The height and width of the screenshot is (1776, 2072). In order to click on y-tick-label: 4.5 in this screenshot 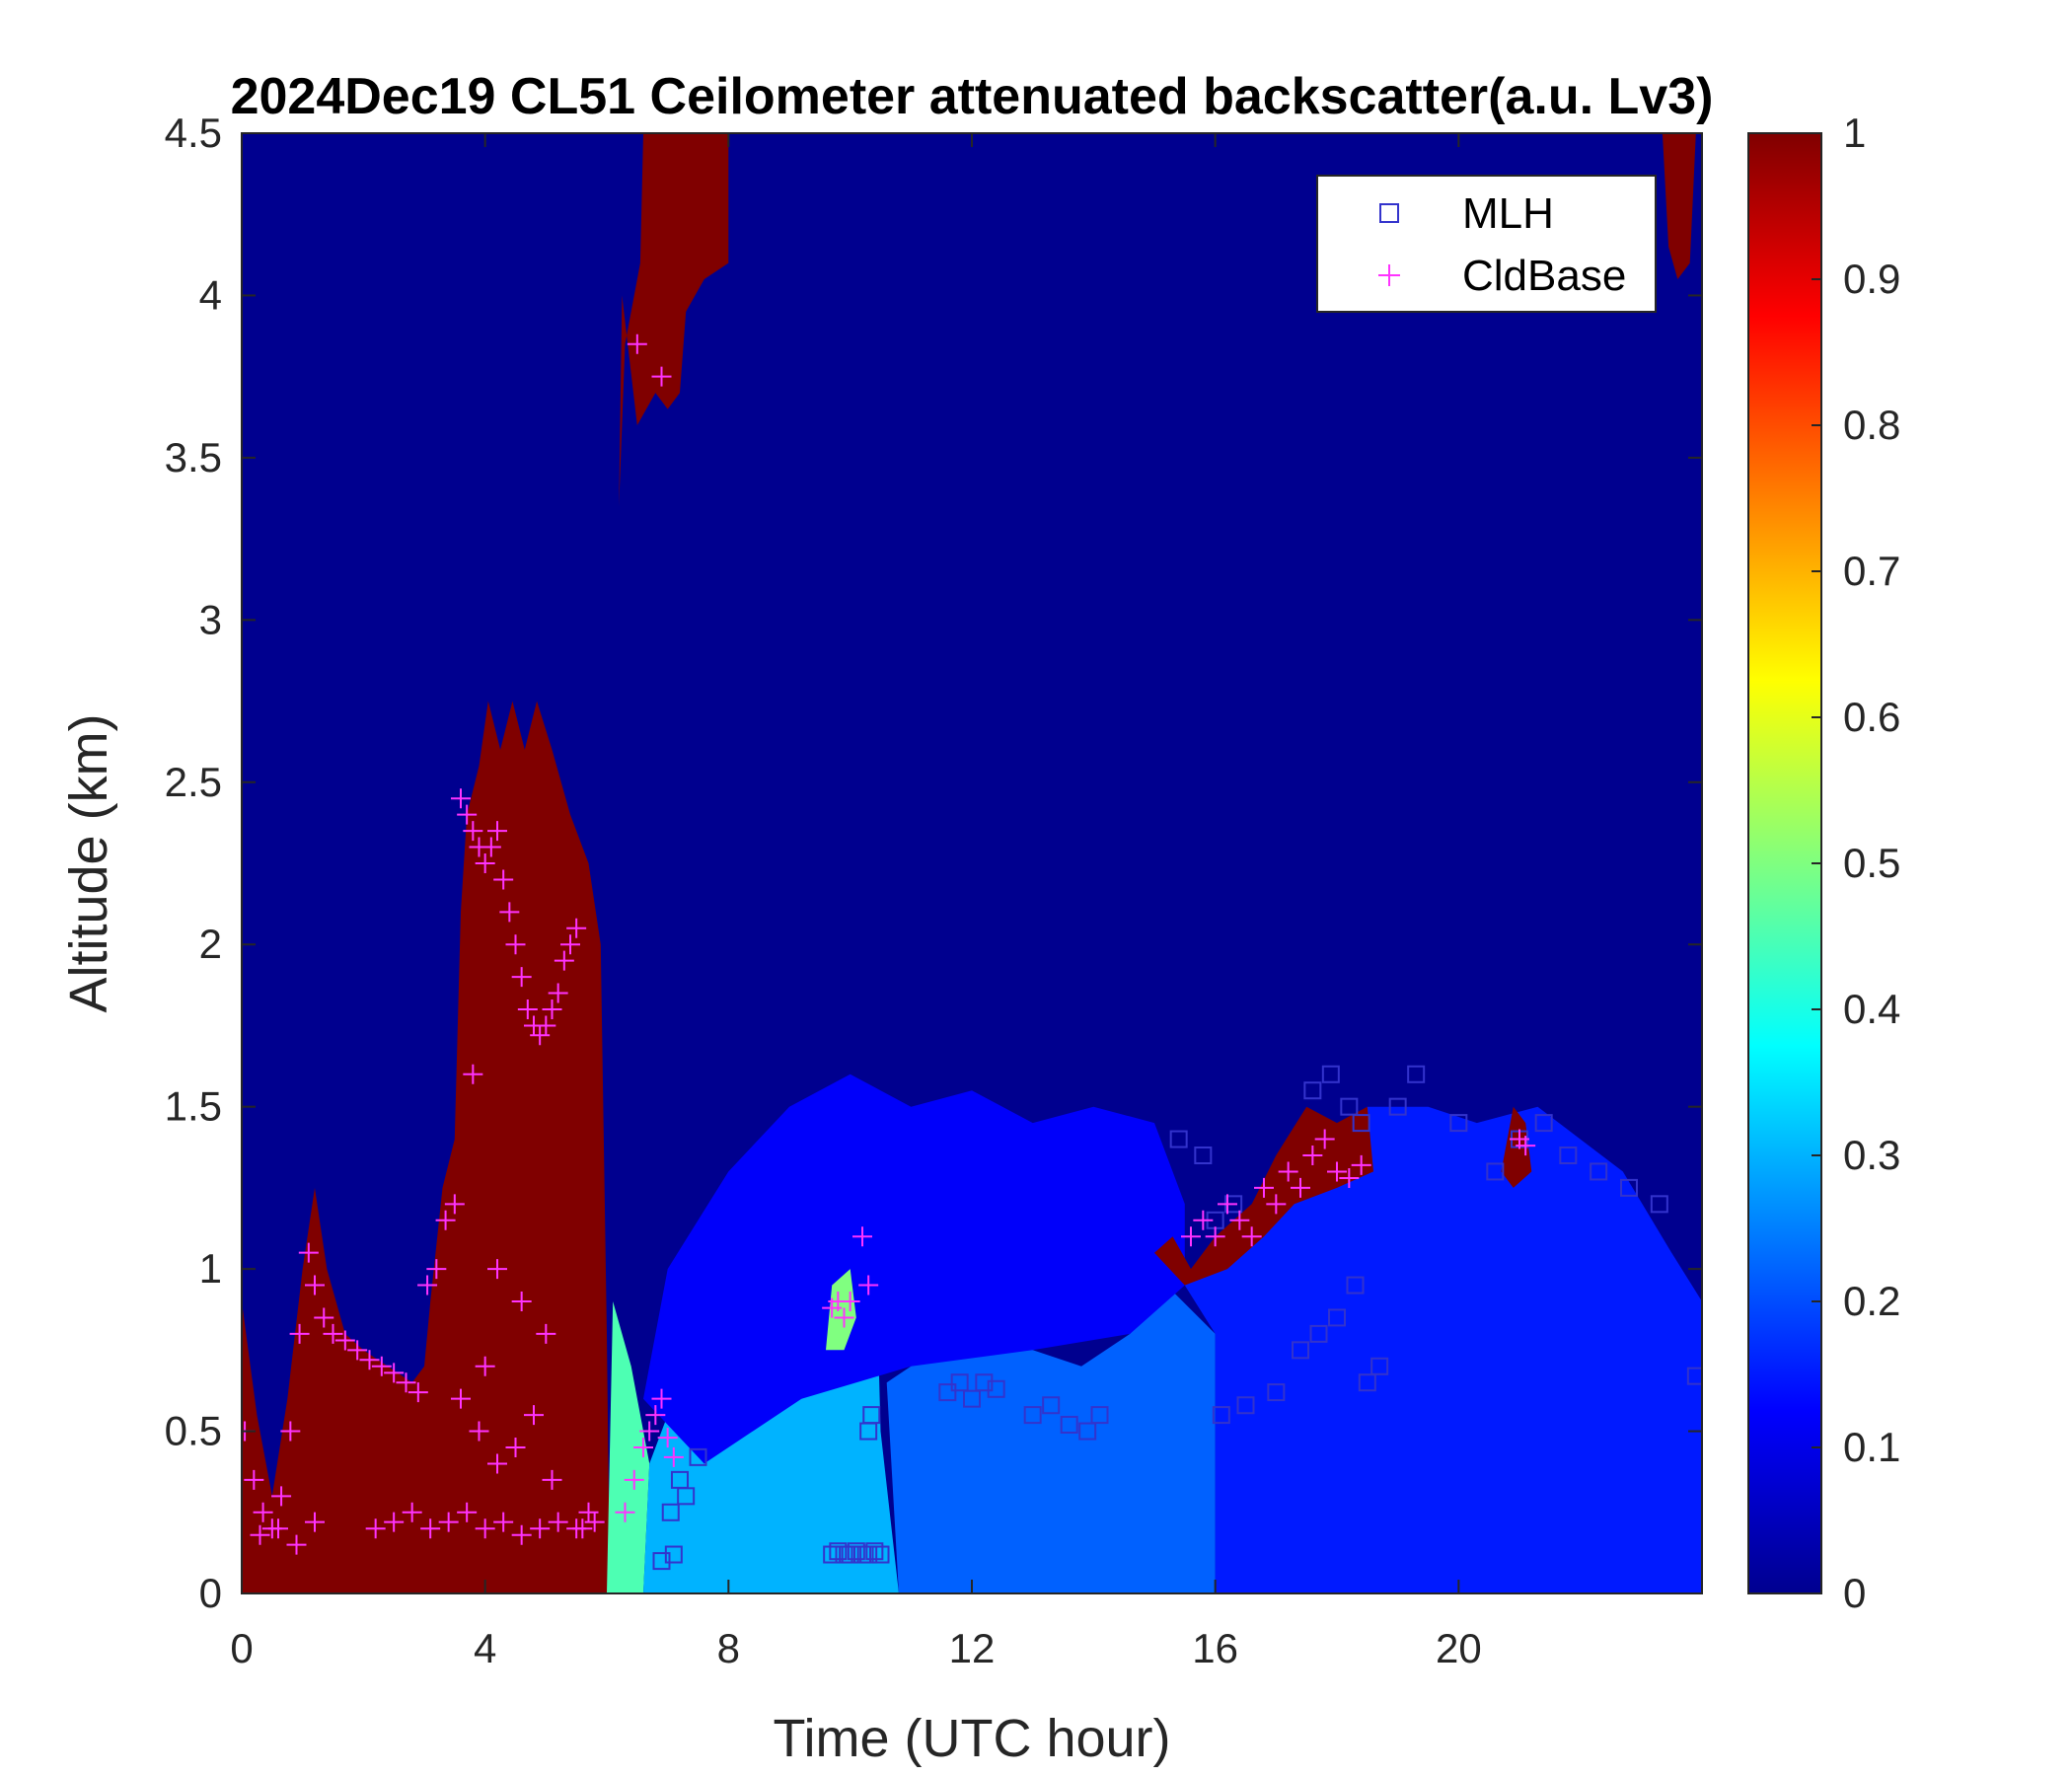, I will do `click(193, 133)`.